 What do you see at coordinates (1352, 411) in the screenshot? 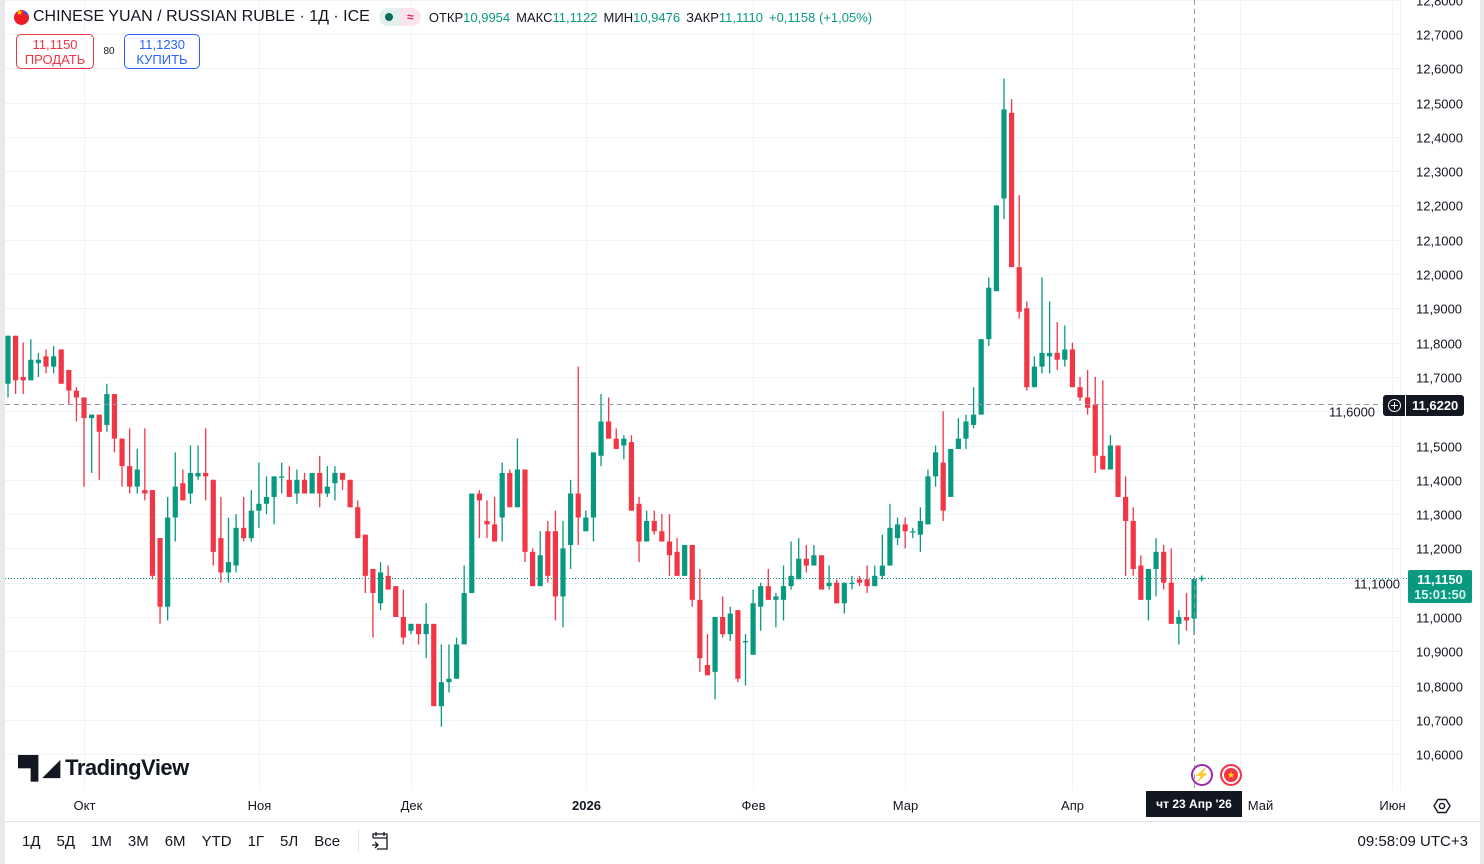
I see `price-tick-label: 11,6000` at bounding box center [1352, 411].